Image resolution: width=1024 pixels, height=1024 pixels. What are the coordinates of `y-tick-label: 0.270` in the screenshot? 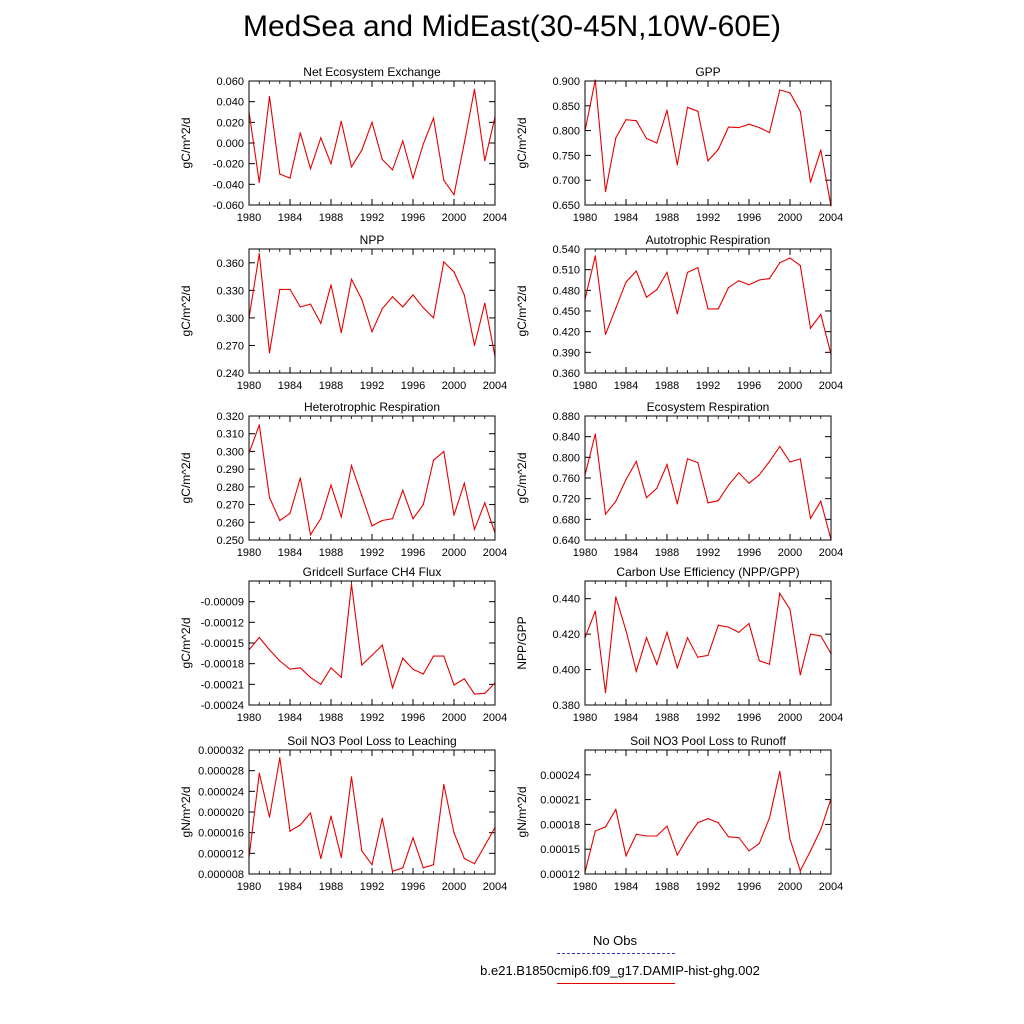 It's located at (230, 506).